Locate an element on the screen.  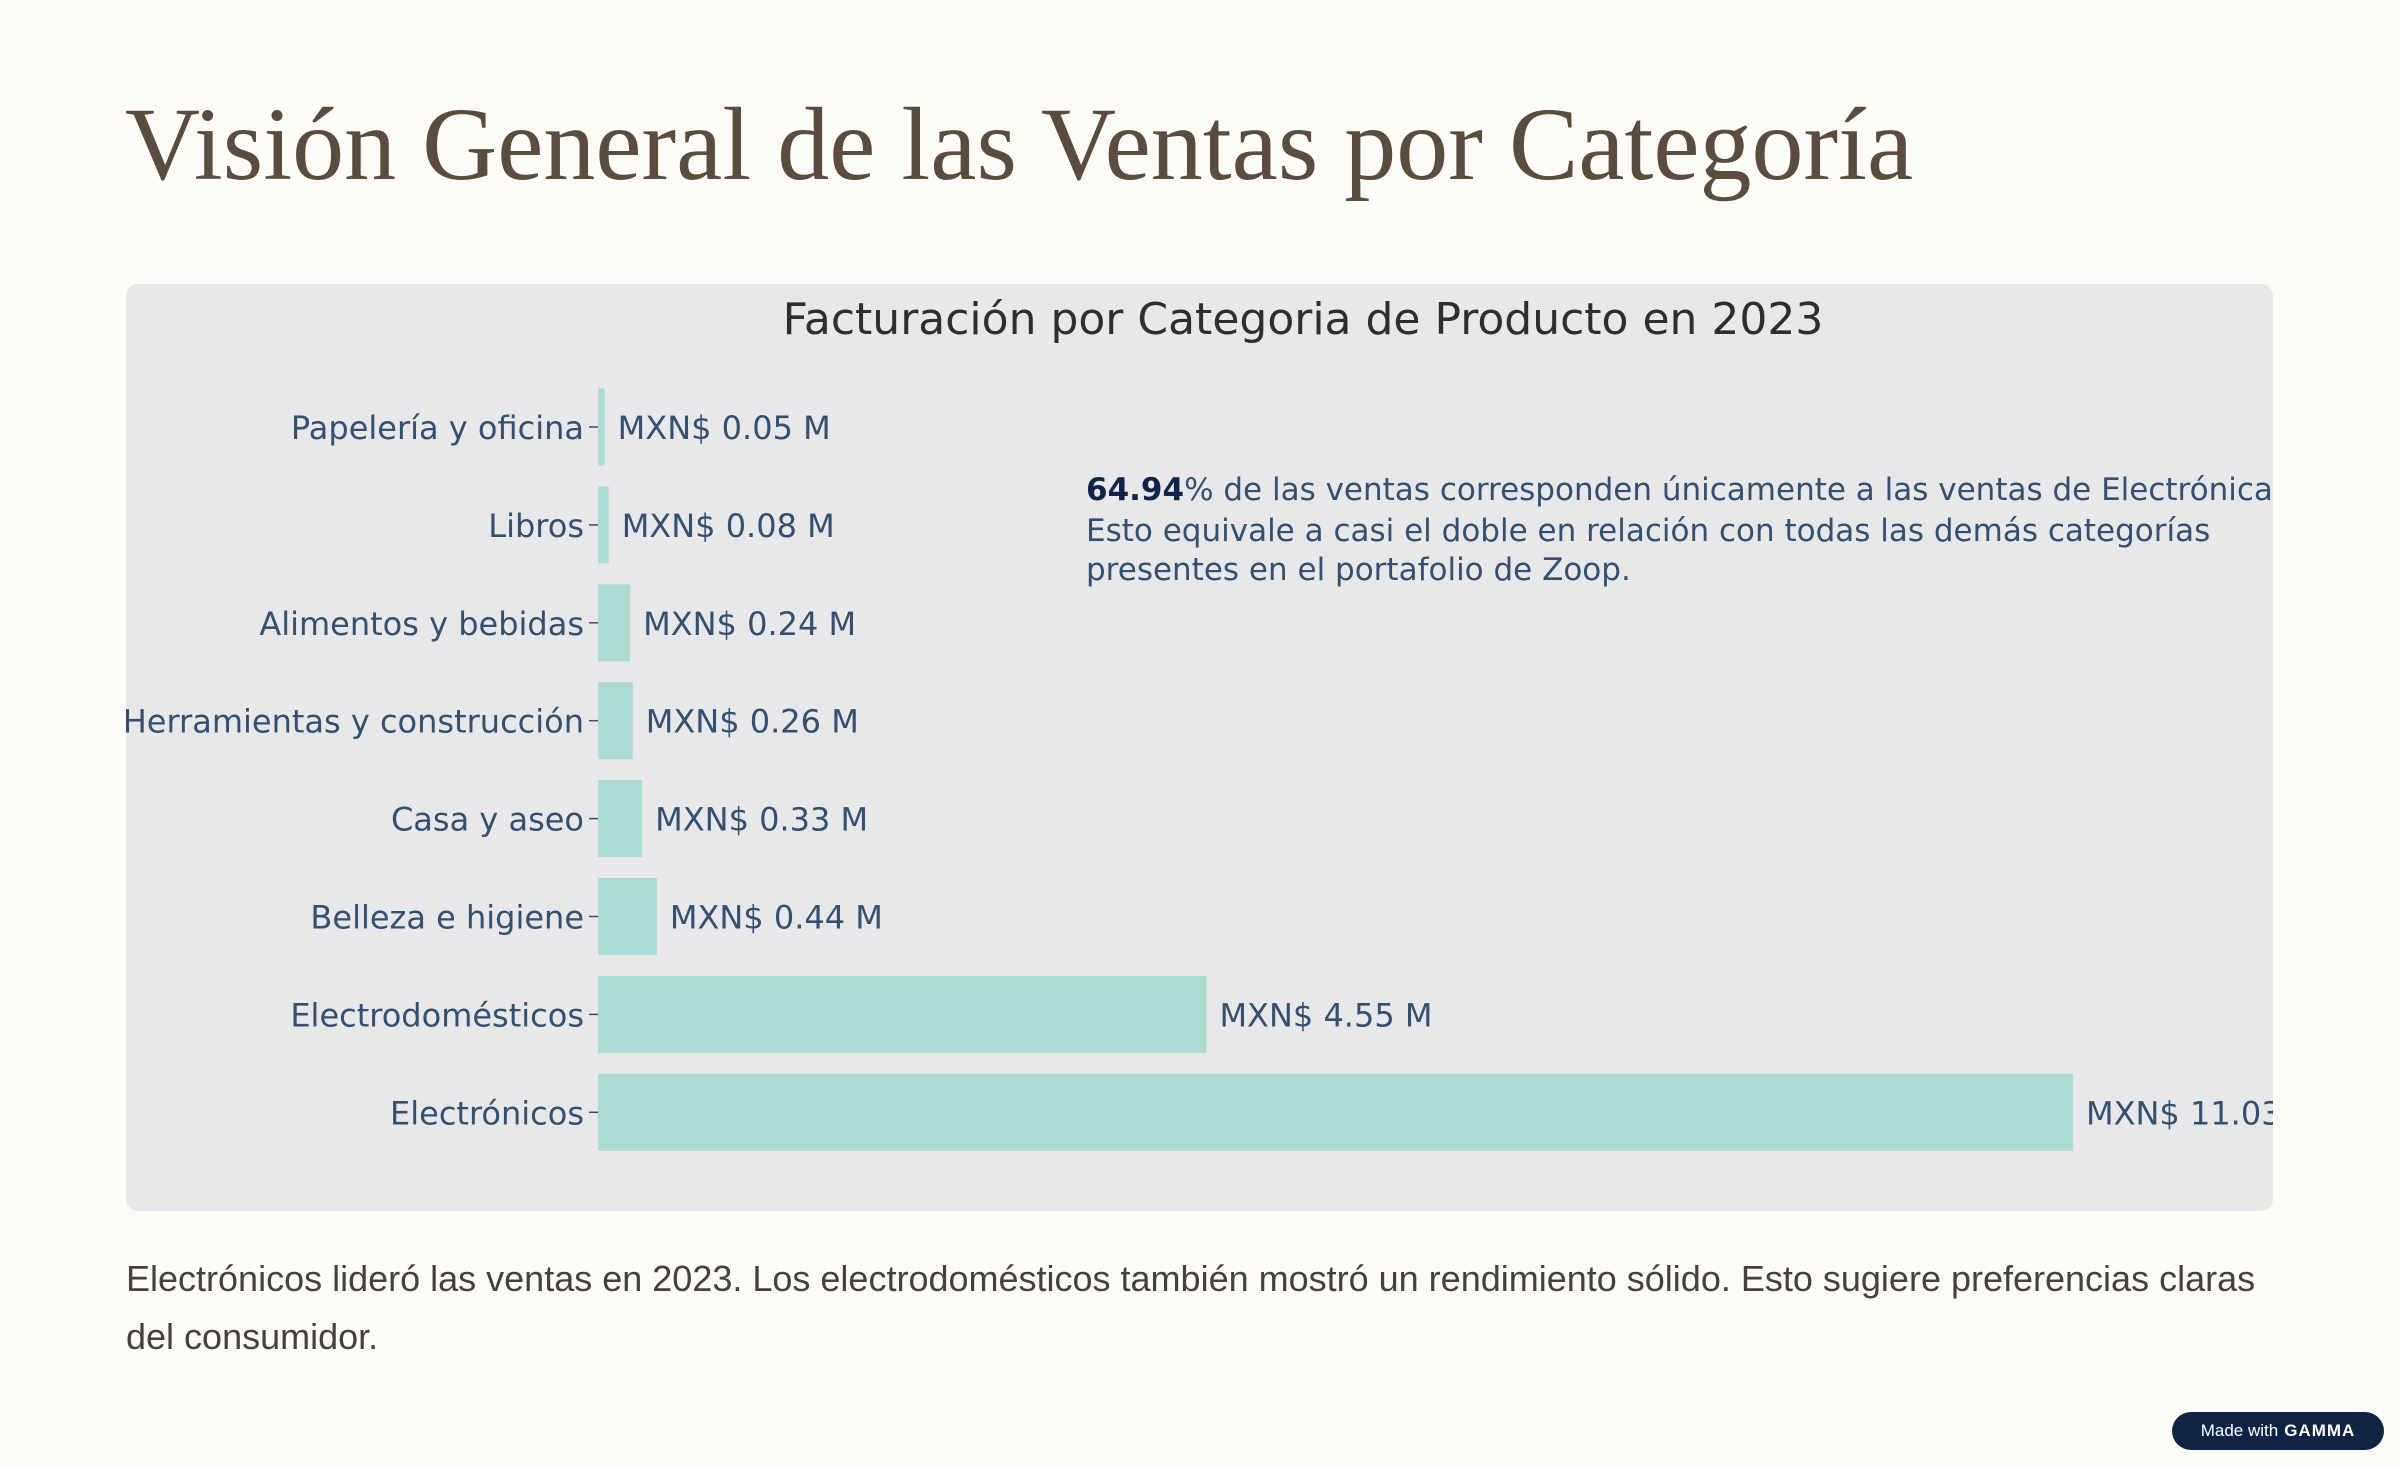
annotation-highlight: 64.94 is located at coordinates (1135, 490).